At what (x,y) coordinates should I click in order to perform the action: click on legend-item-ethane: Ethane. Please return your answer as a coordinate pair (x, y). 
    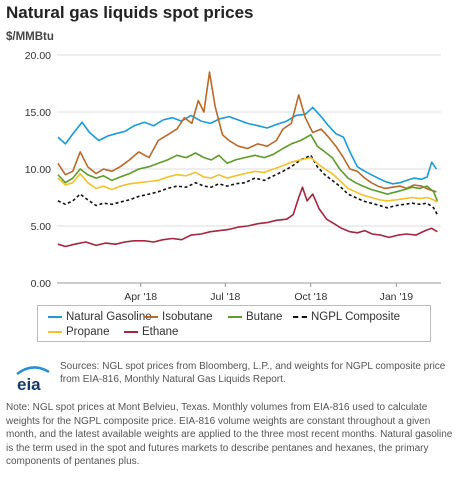
    Looking at the image, I should click on (151, 332).